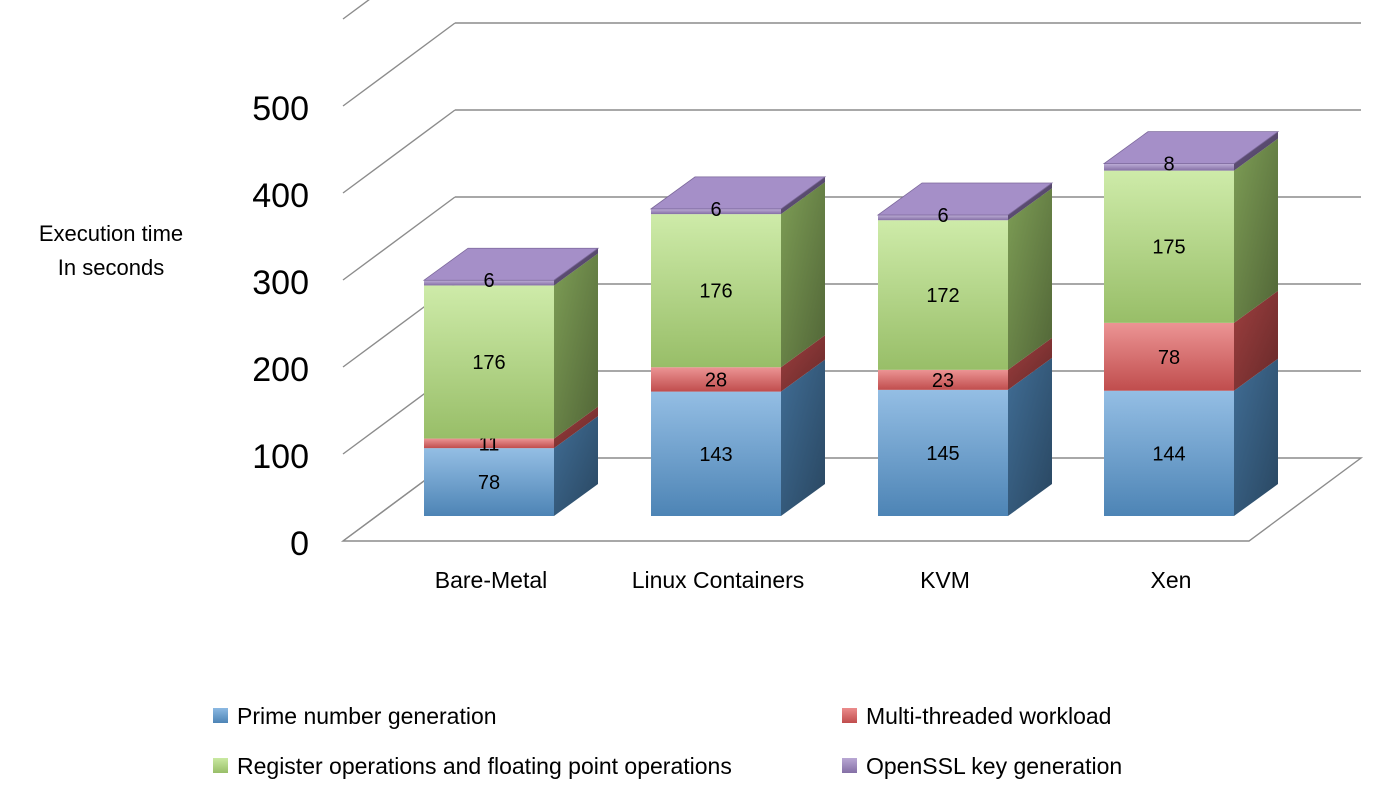 The height and width of the screenshot is (798, 1380). I want to click on y-tick-label: 200, so click(280, 370).